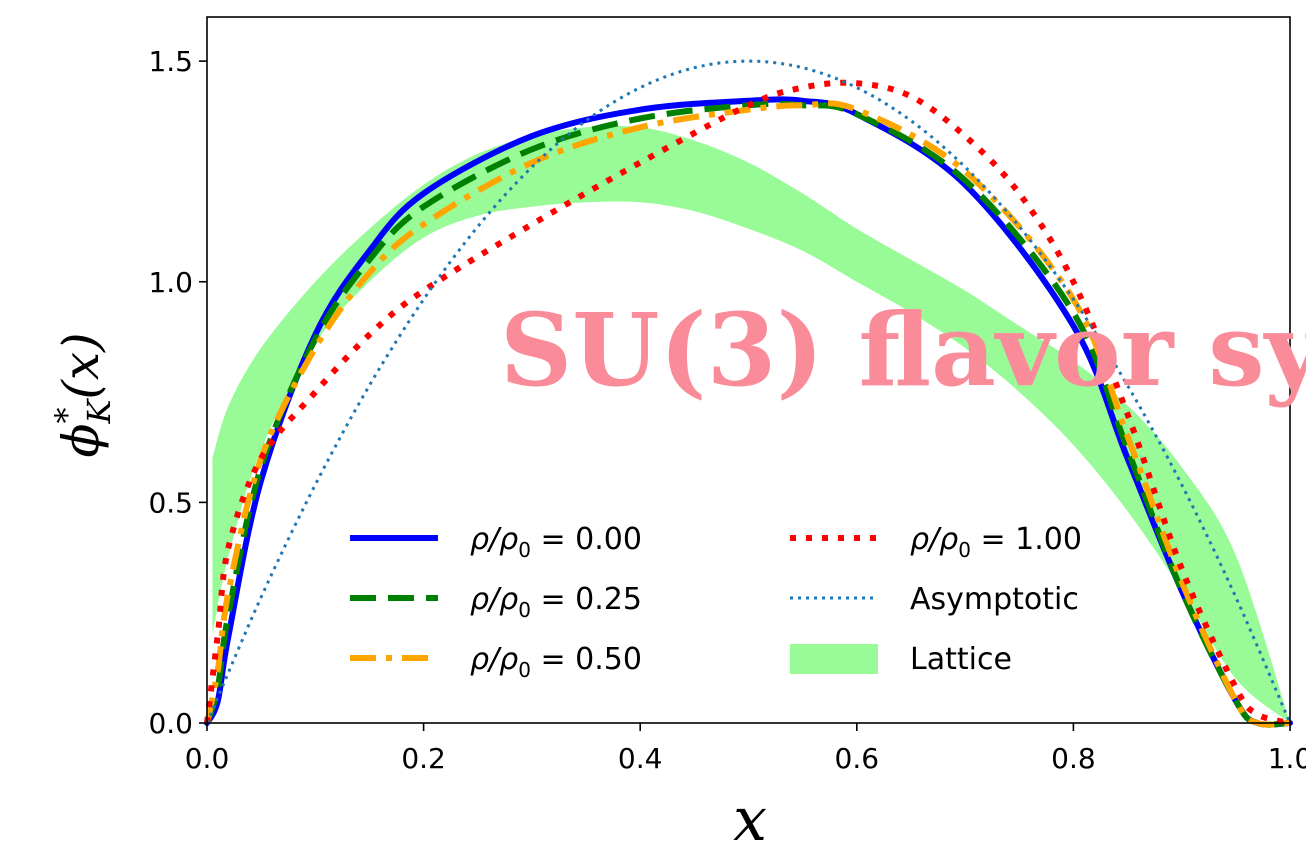 This screenshot has height=845, width=1306. Describe the element at coordinates (67, 416) in the screenshot. I see `y-axis-label-superscript: *` at that location.